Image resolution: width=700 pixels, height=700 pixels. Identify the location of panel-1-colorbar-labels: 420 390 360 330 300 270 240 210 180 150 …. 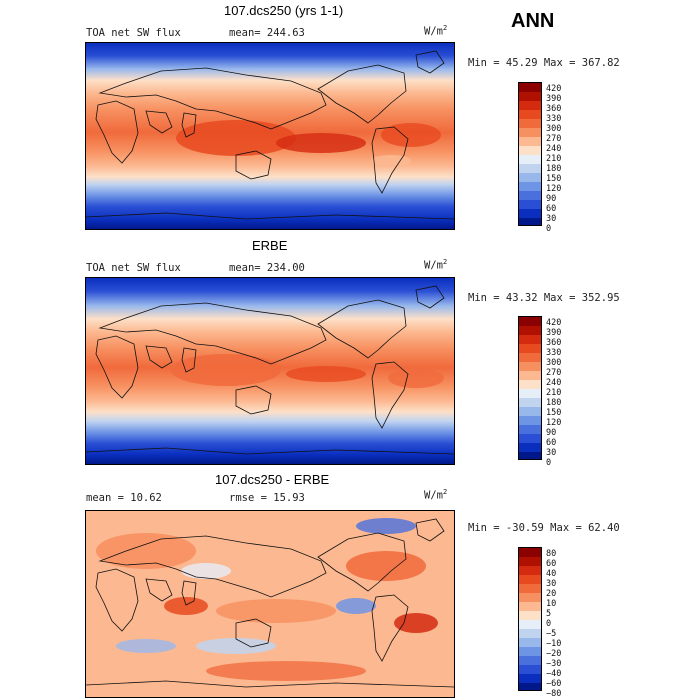
(553, 159).